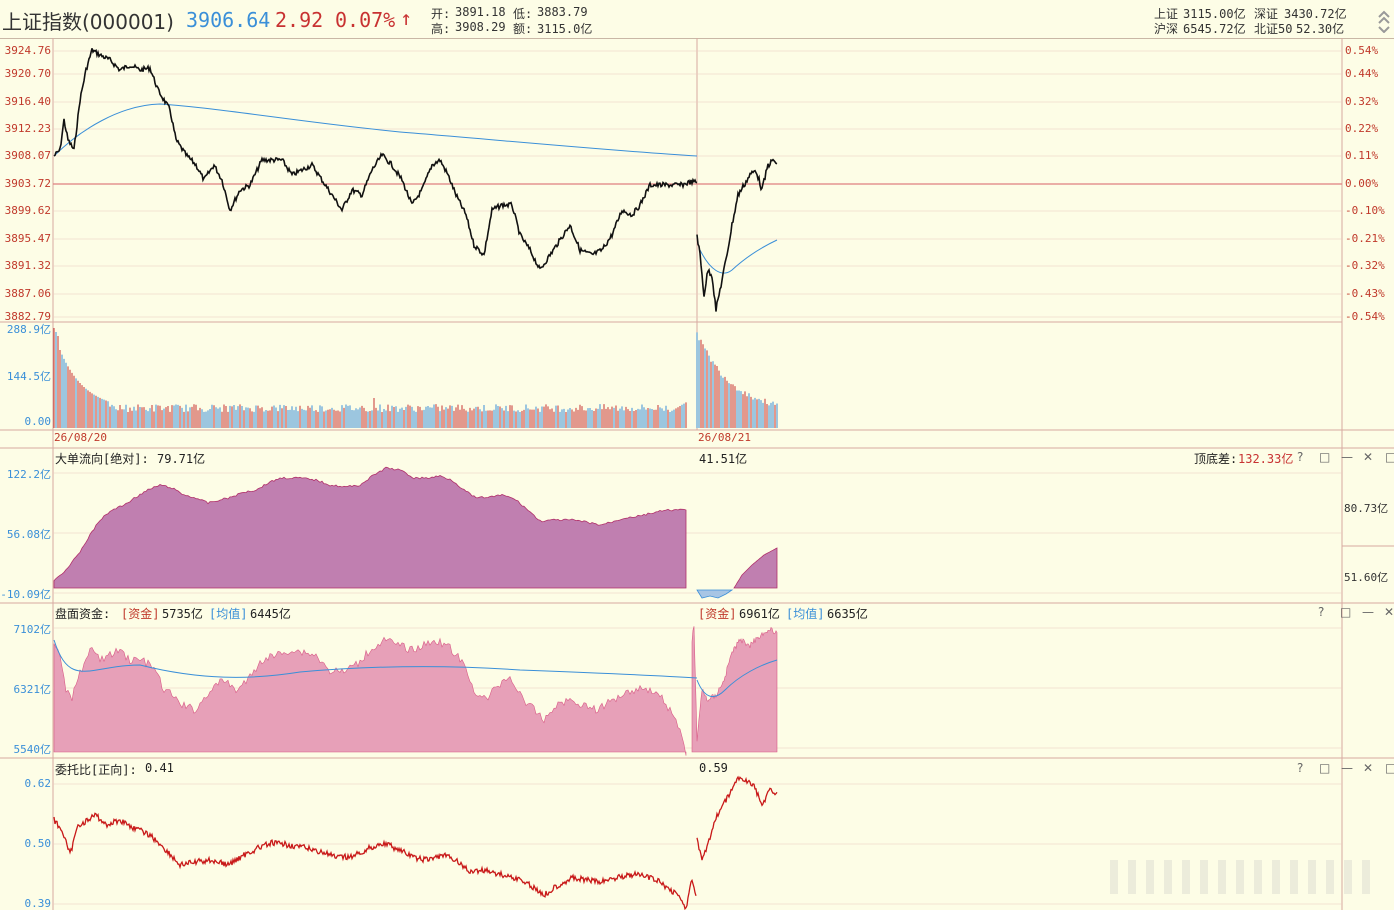 The image size is (1394, 910). What do you see at coordinates (27, 183) in the screenshot?
I see `axis-tick-label: 3903.72` at bounding box center [27, 183].